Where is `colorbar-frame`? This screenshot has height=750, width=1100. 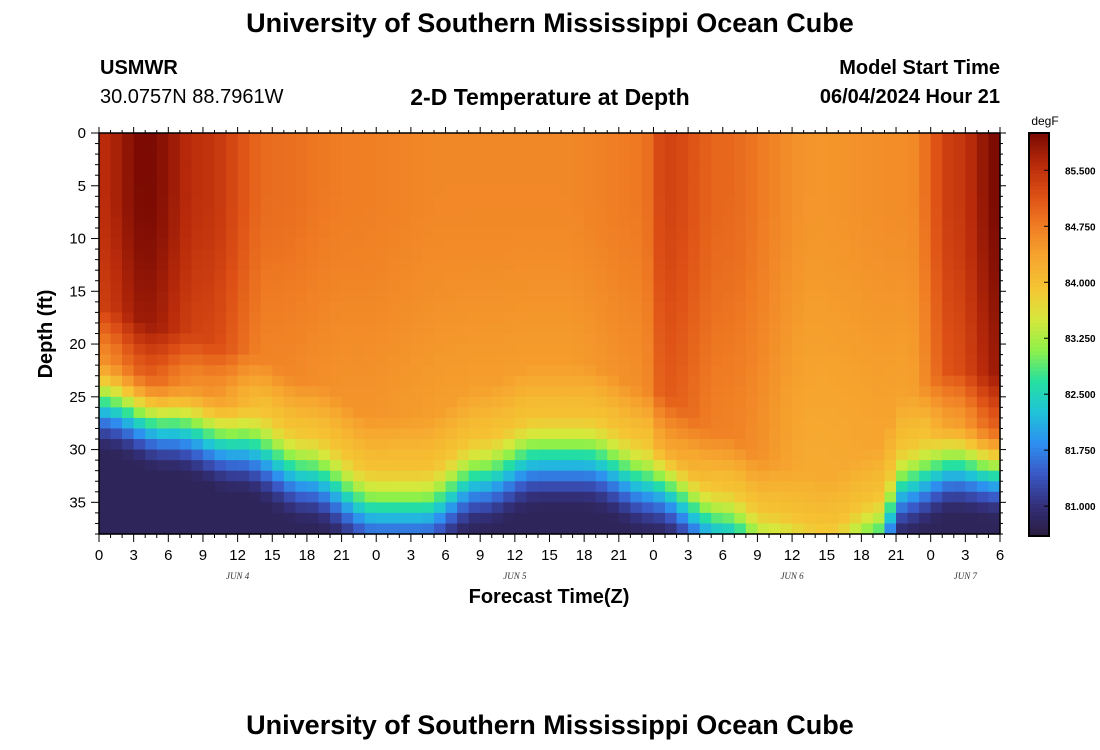 colorbar-frame is located at coordinates (1039, 334).